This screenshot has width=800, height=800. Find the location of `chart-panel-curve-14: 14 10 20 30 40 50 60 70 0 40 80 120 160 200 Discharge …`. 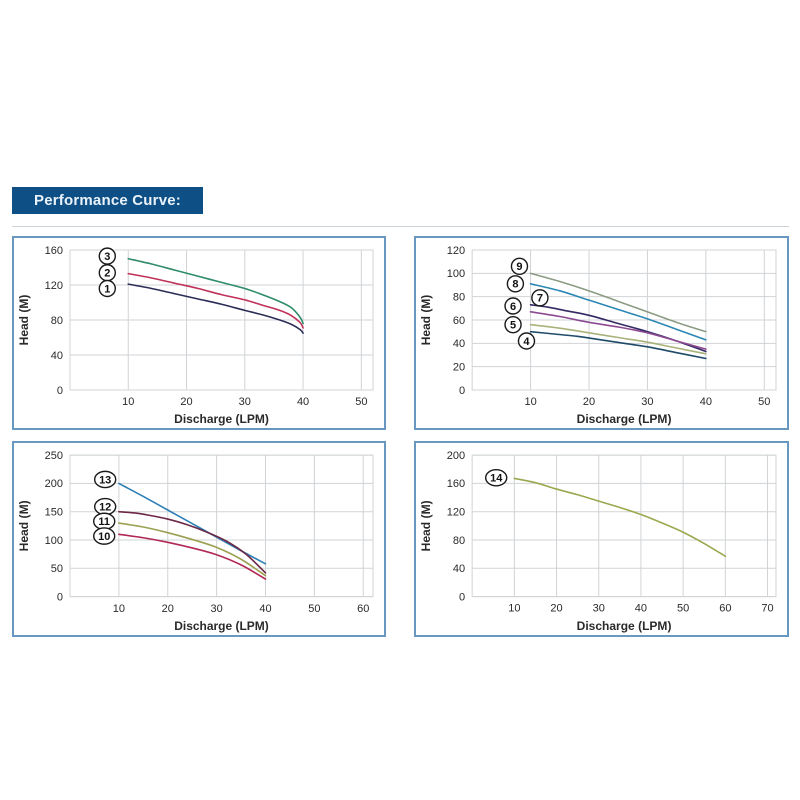

chart-panel-curve-14: 14 10 20 30 40 50 60 70 0 40 80 120 160 200 Discharge … is located at coordinates (601, 539).